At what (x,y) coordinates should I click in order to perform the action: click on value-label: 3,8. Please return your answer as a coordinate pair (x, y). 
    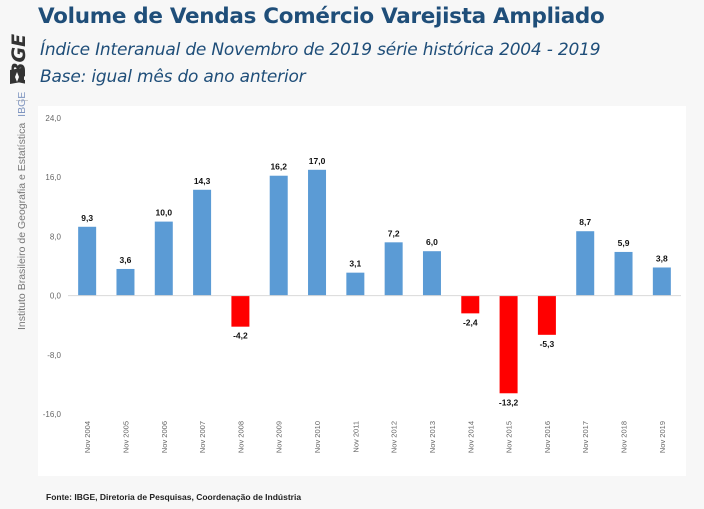
    Looking at the image, I should click on (662, 258).